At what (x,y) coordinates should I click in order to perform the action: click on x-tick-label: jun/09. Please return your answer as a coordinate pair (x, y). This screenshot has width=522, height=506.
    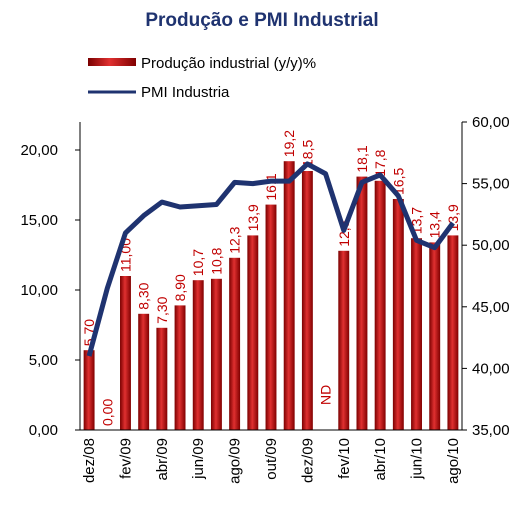
    Looking at the image, I should click on (198, 459).